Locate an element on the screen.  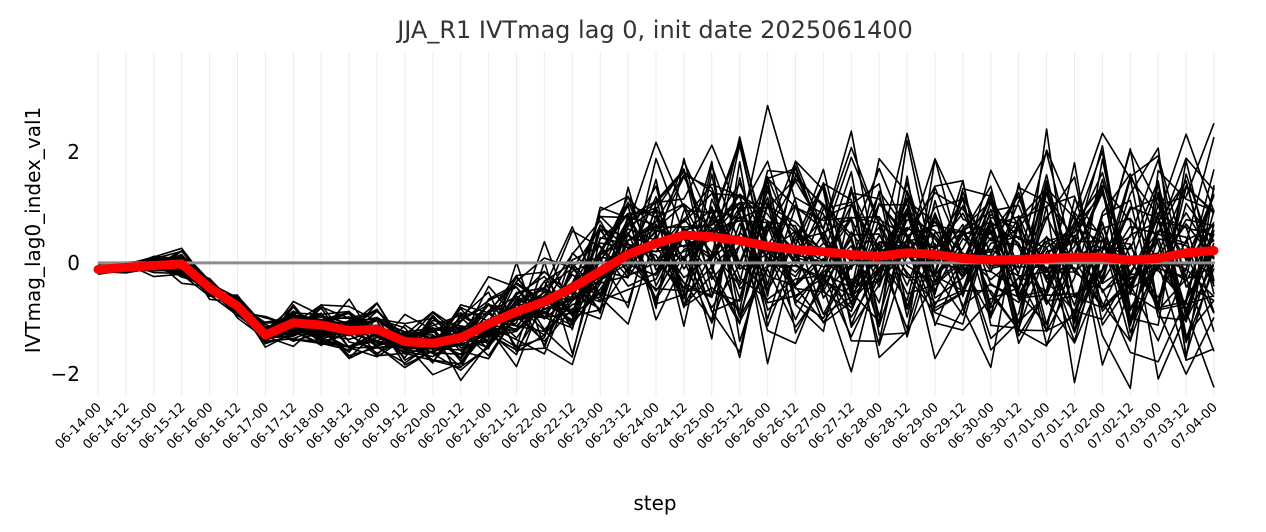
y-axis-label: IVTmag_lag0_index_val1 is located at coordinates (33, 230).